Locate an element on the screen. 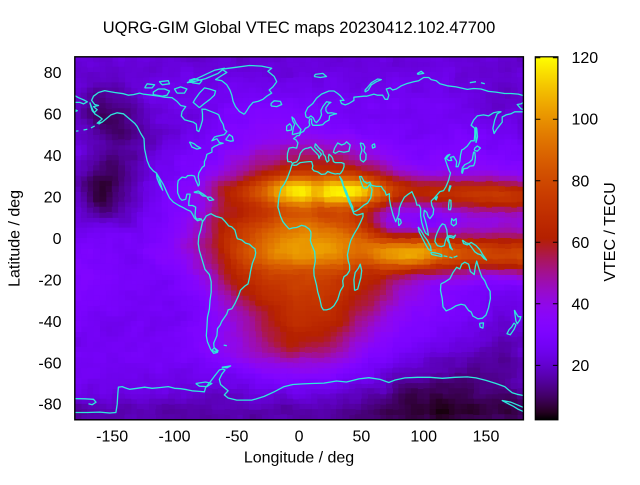  svg-text: Longitude / deg is located at coordinates (299, 458).